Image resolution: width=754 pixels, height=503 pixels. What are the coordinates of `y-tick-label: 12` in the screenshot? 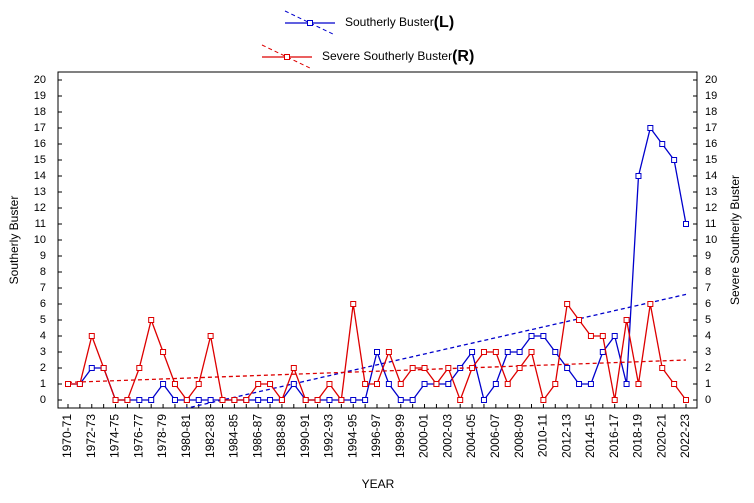 It's located at (40, 208).